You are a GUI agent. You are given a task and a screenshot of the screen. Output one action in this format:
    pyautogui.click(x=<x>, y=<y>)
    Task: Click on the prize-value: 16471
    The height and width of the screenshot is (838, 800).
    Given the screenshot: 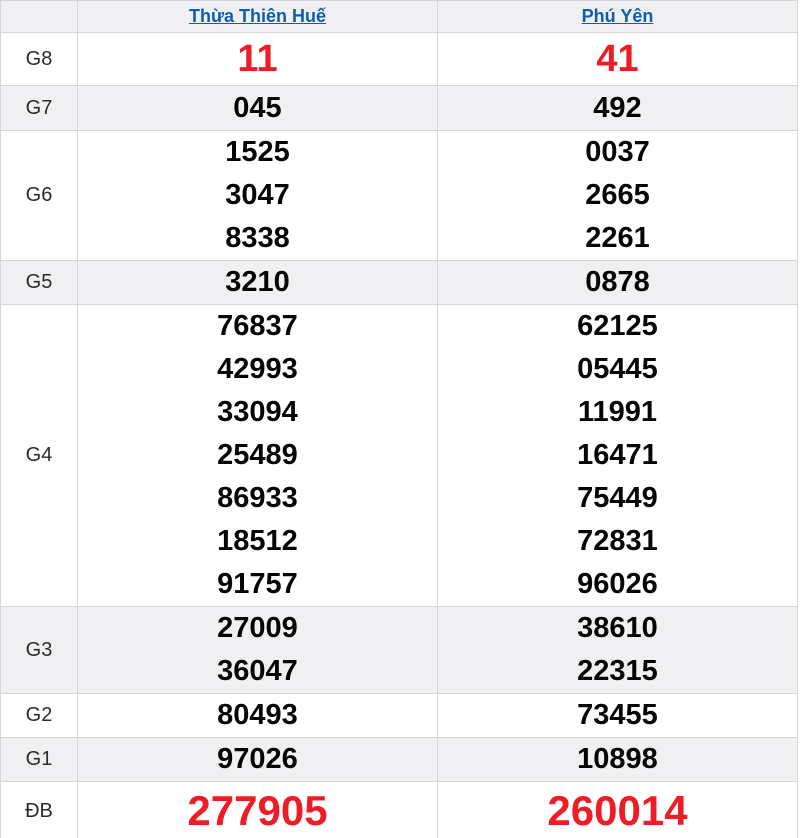 What is the action you would take?
    pyautogui.click(x=617, y=455)
    